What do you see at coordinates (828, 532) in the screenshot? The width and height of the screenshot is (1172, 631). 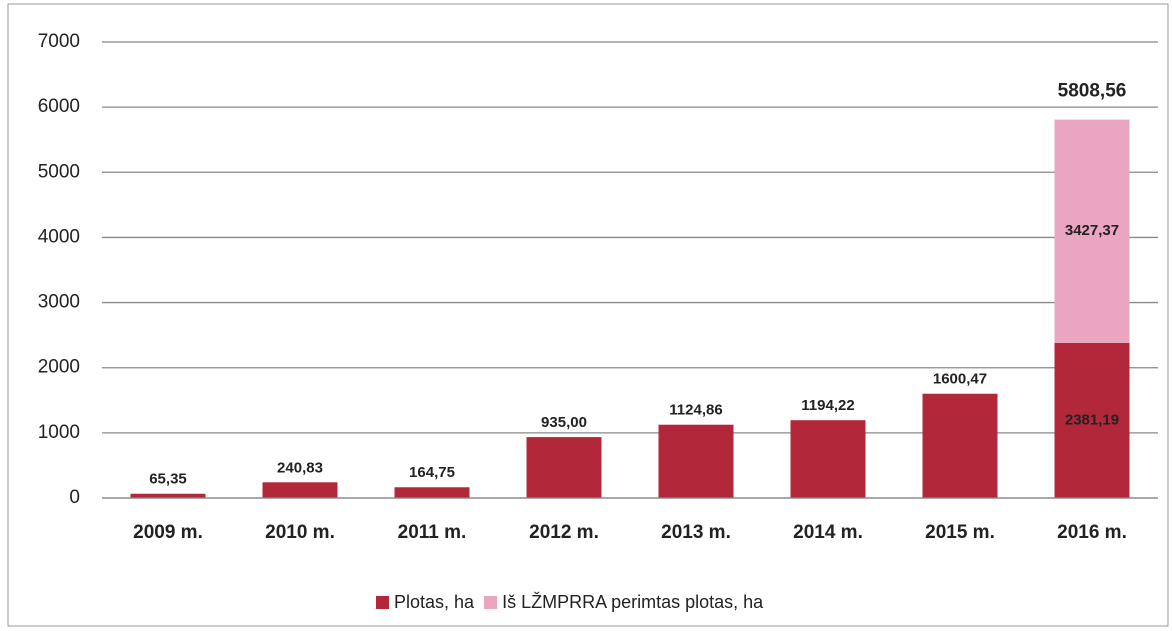 I see `x-tick-label: 2014 m.` at bounding box center [828, 532].